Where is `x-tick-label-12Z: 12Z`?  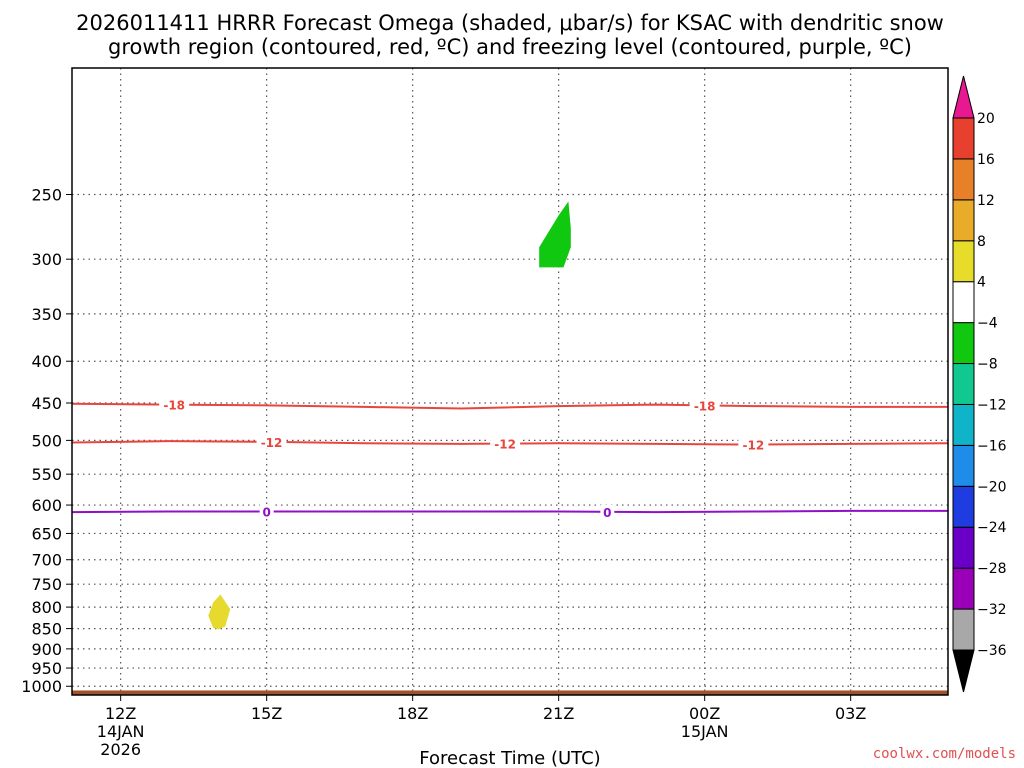 x-tick-label-12Z: 12Z is located at coordinates (120, 713).